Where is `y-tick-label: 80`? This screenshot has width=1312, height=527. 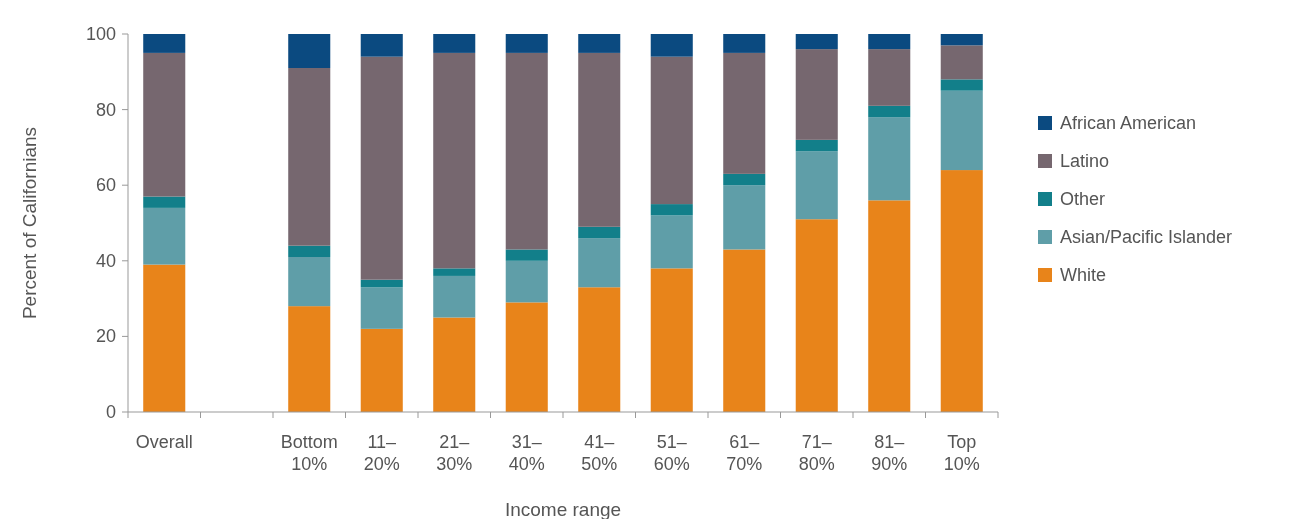 y-tick-label: 80 is located at coordinates (105, 109).